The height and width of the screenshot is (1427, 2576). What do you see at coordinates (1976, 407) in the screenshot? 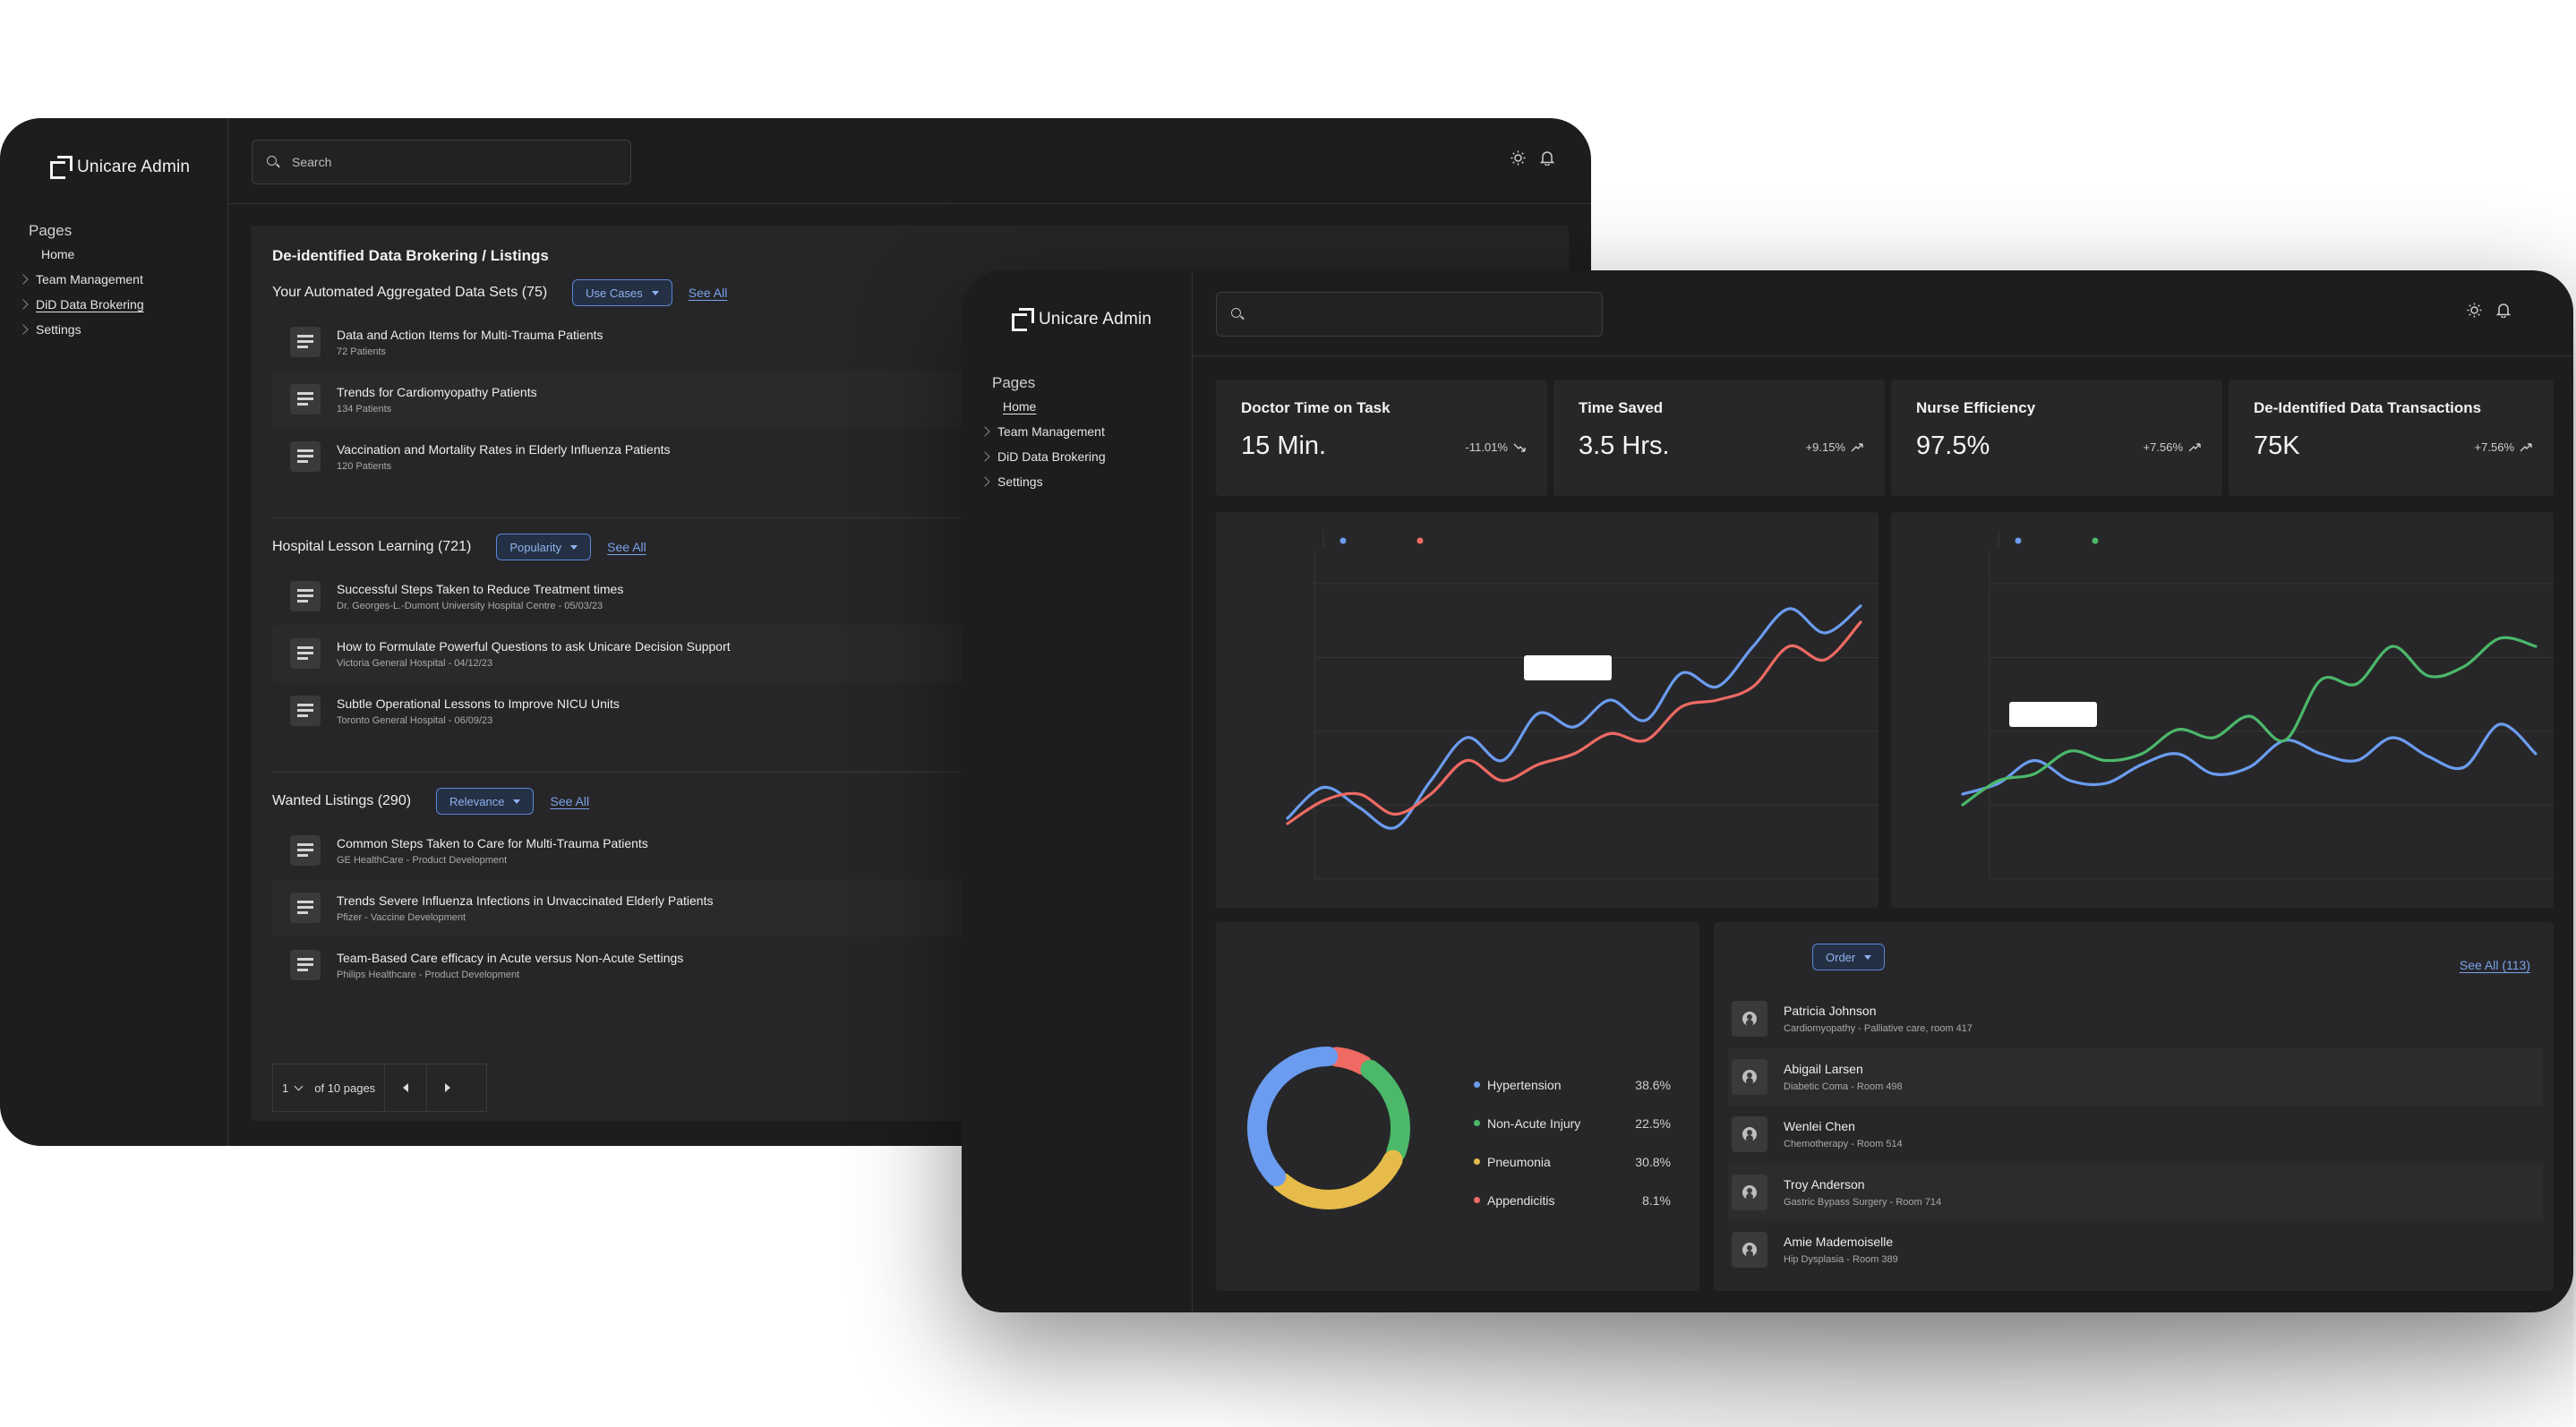
I see `stat-label: Nurse Efficiency` at bounding box center [1976, 407].